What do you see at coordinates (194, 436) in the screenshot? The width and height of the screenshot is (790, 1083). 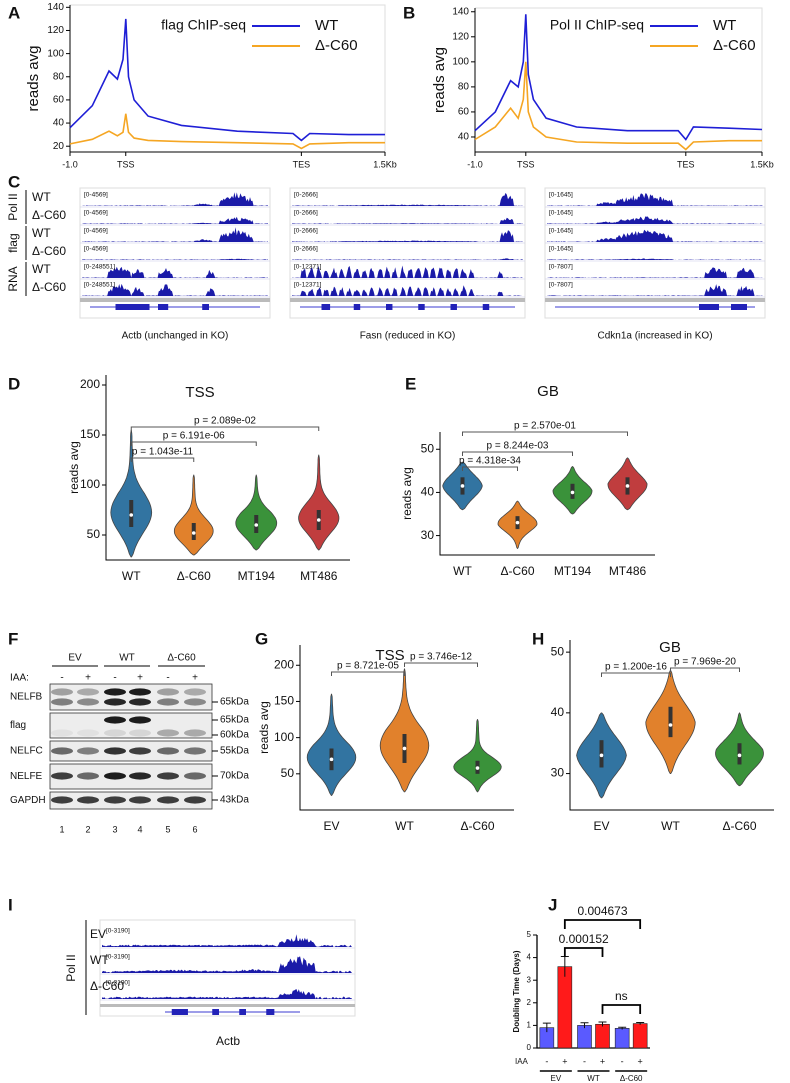 I see `p-value: p = 6.191e-06` at bounding box center [194, 436].